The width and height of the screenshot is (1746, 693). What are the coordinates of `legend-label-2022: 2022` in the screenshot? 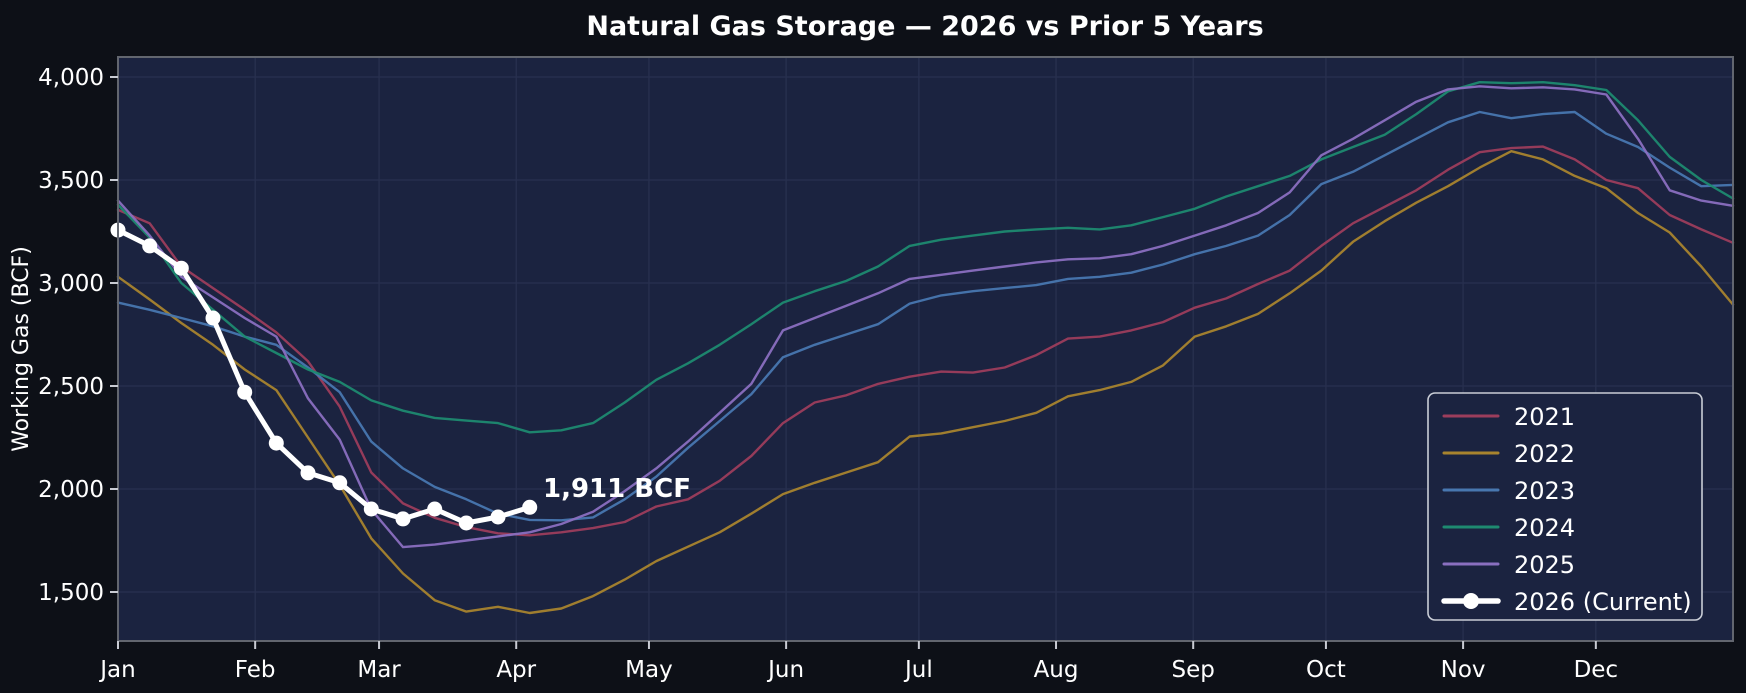 It's located at (1544, 454).